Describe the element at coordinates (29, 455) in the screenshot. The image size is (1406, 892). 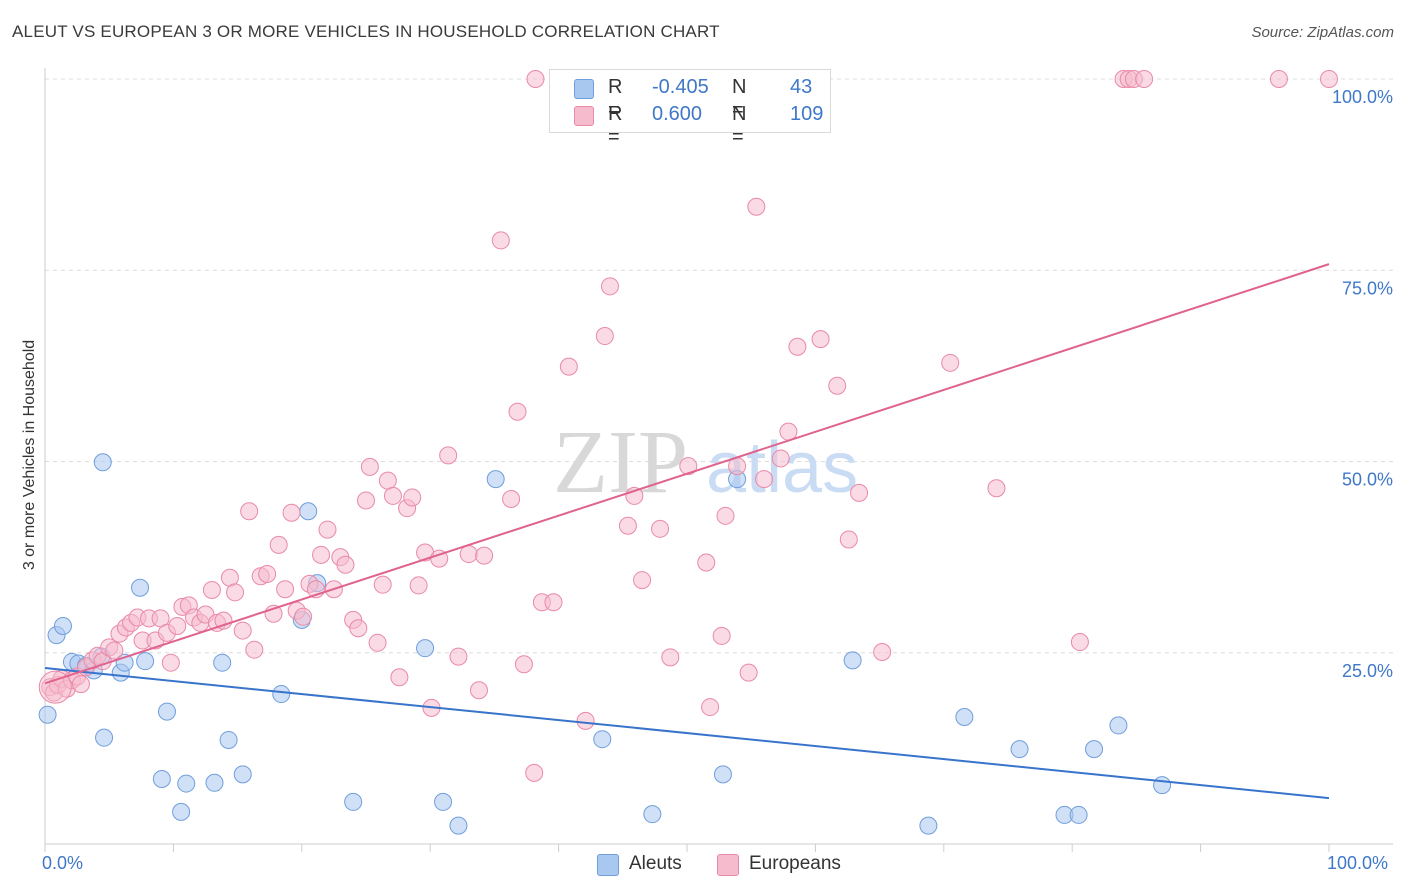
I see `y-axis-label: 3 or more Vehicles in Household` at that location.